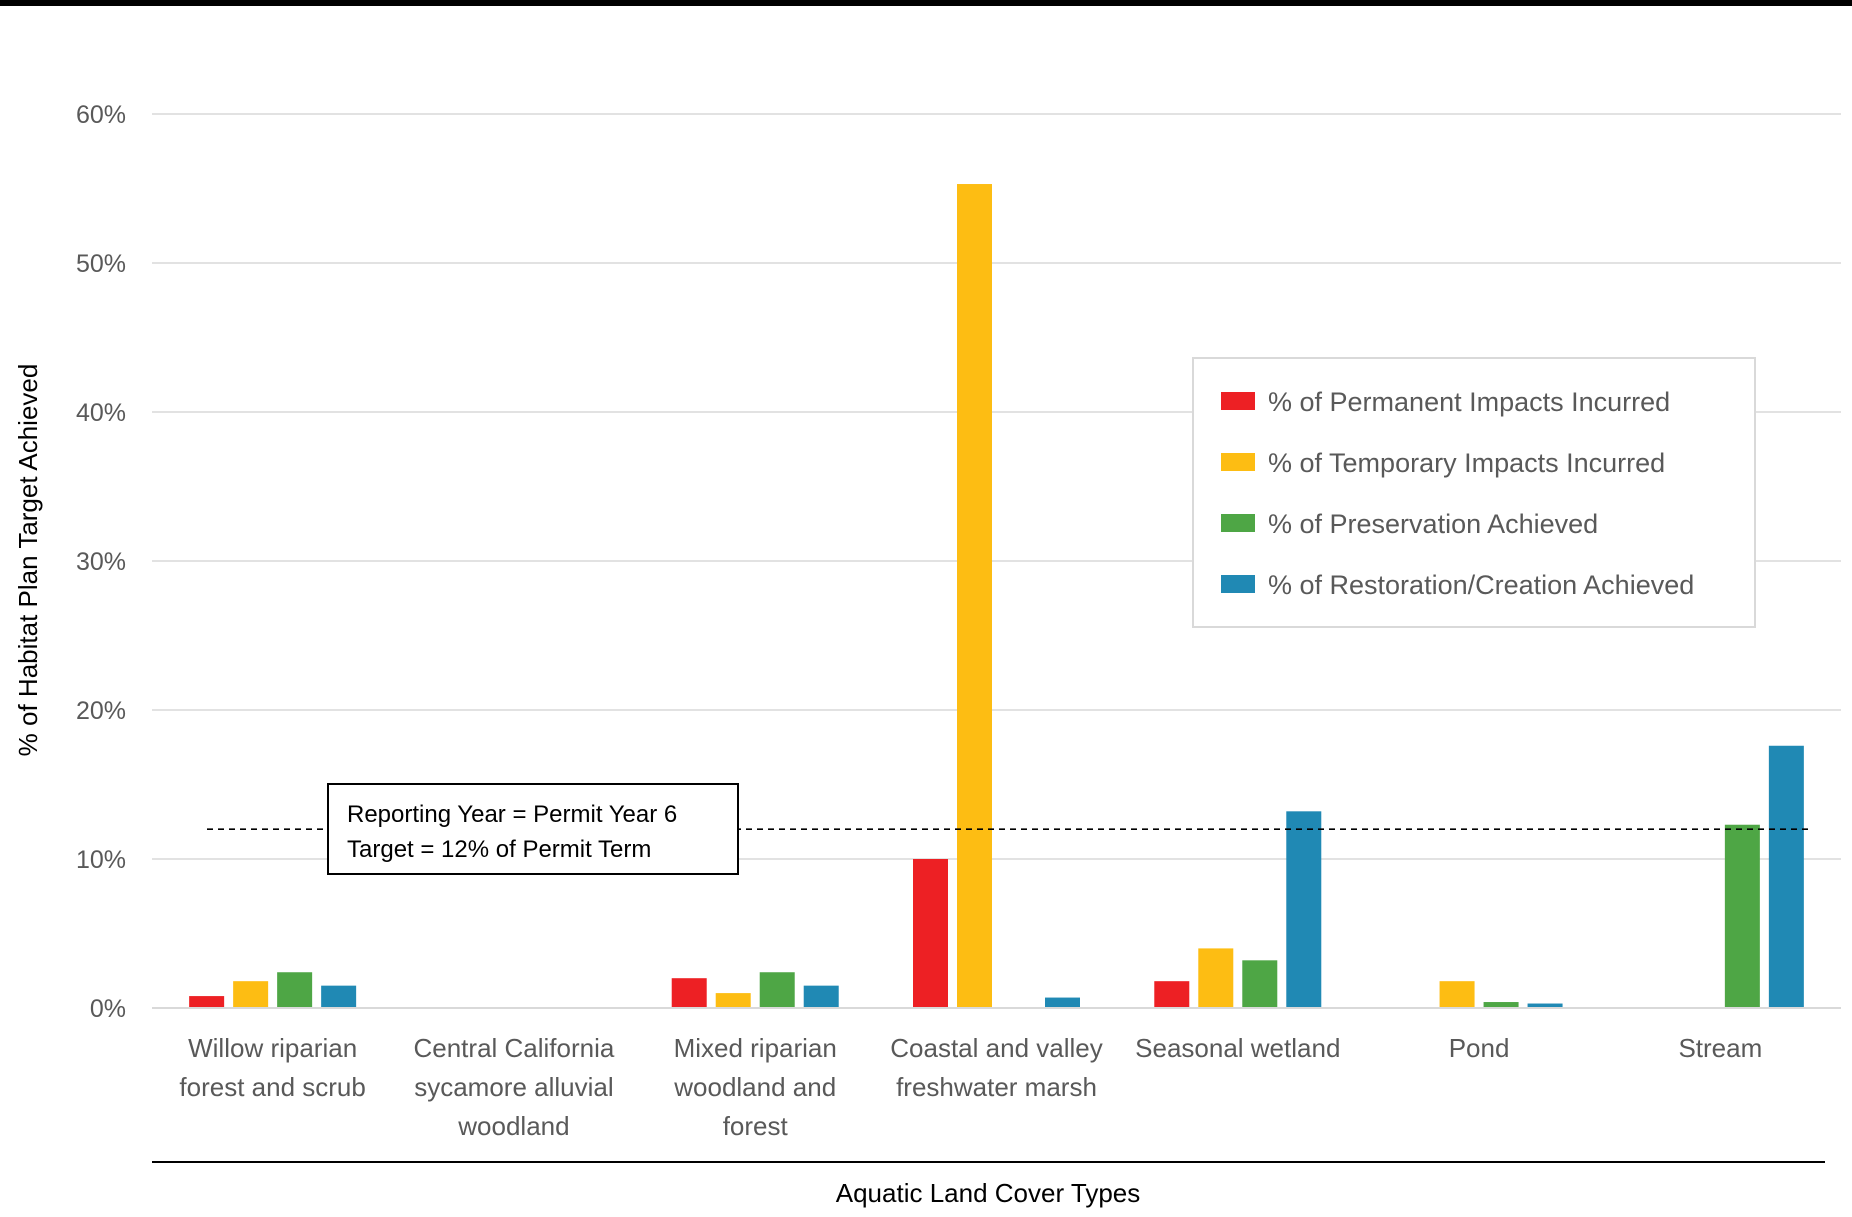 The width and height of the screenshot is (1852, 1217). I want to click on x-category-label: Pond, so click(1479, 1048).